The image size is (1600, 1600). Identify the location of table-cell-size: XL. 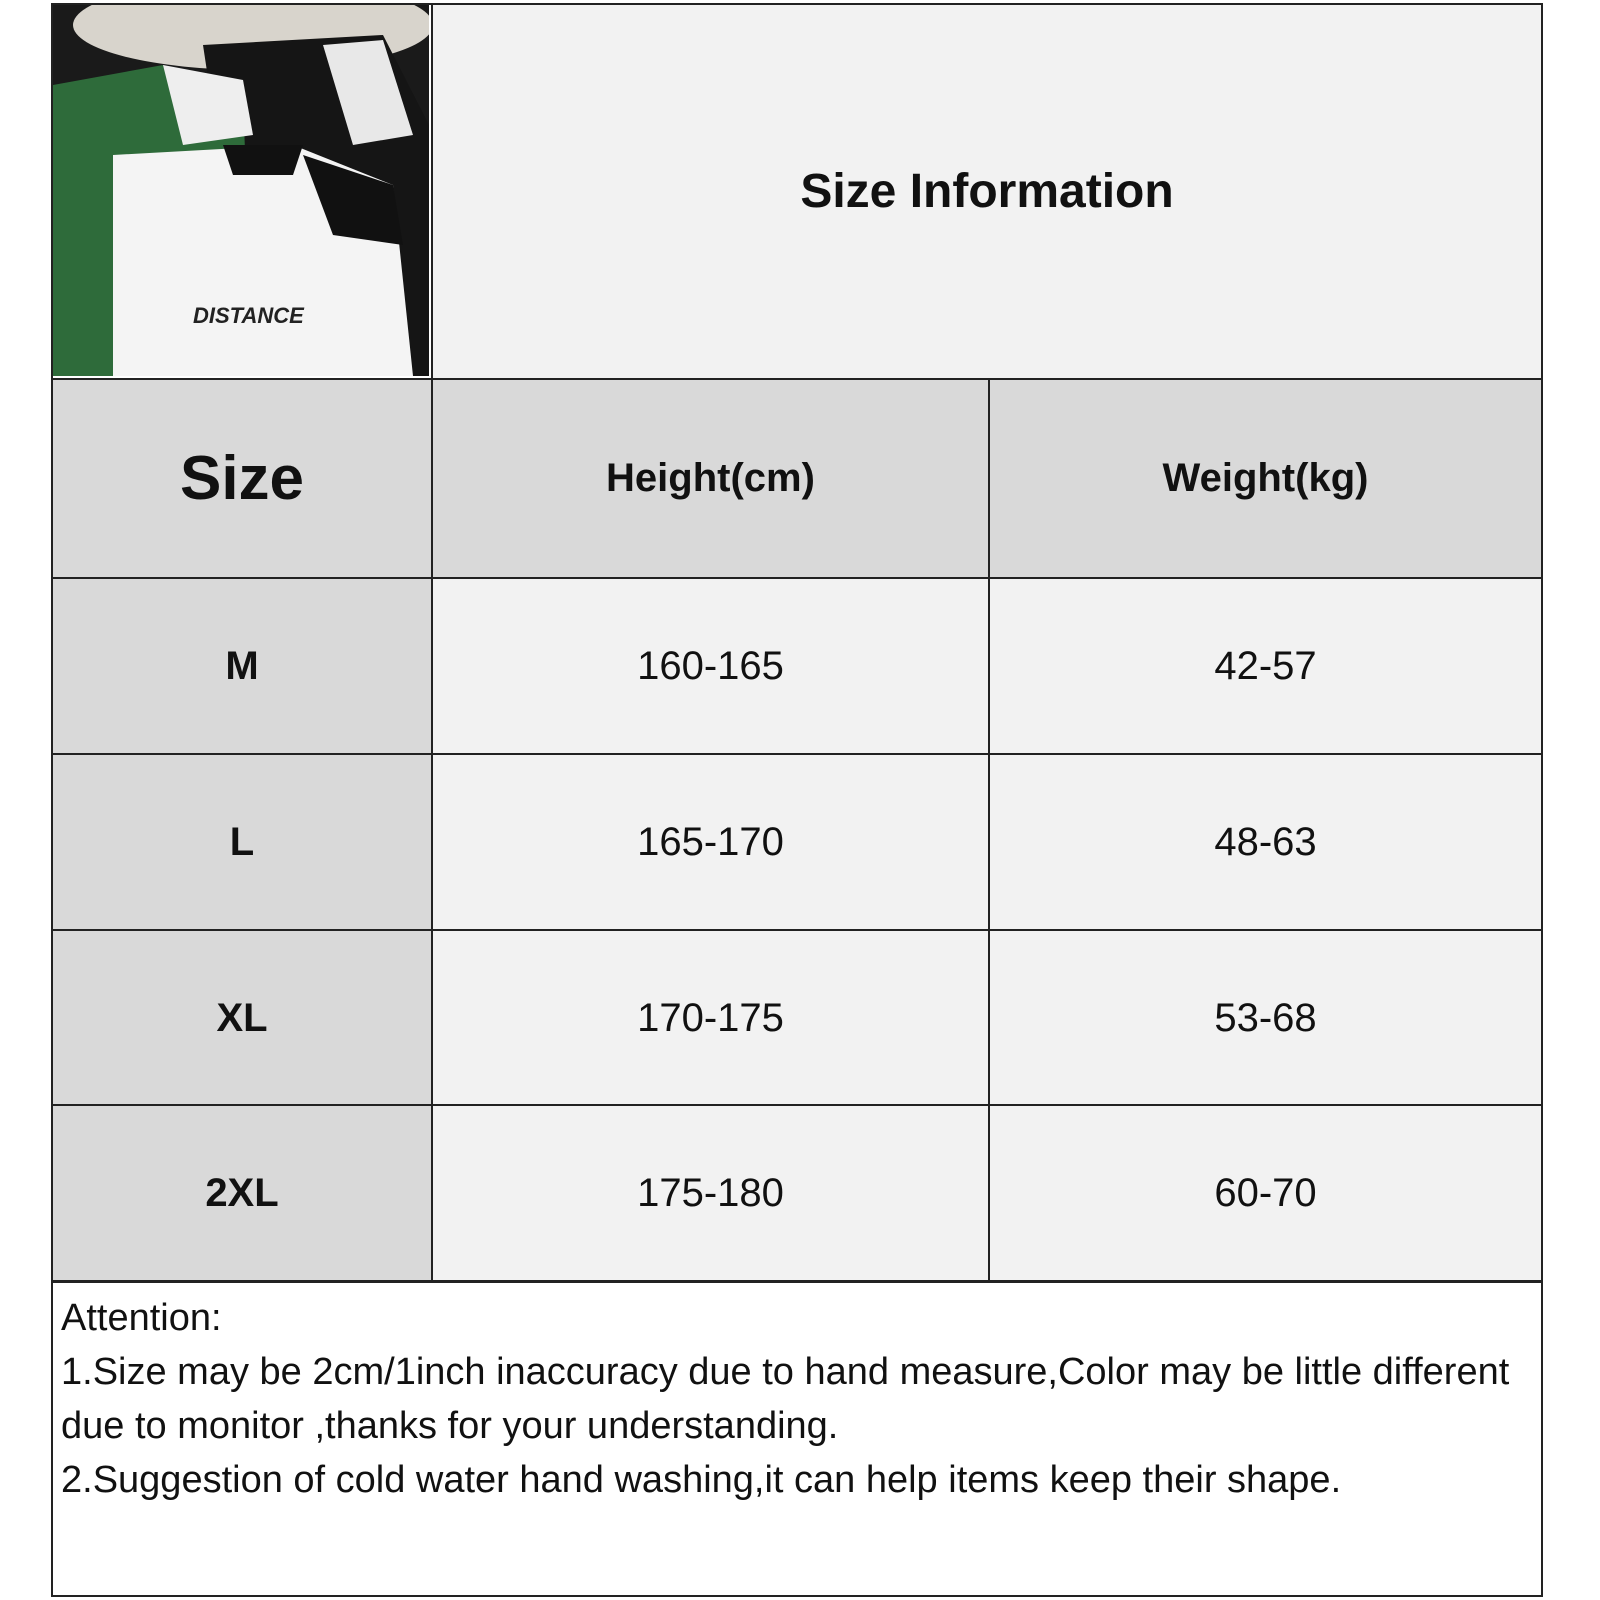
(242, 1018).